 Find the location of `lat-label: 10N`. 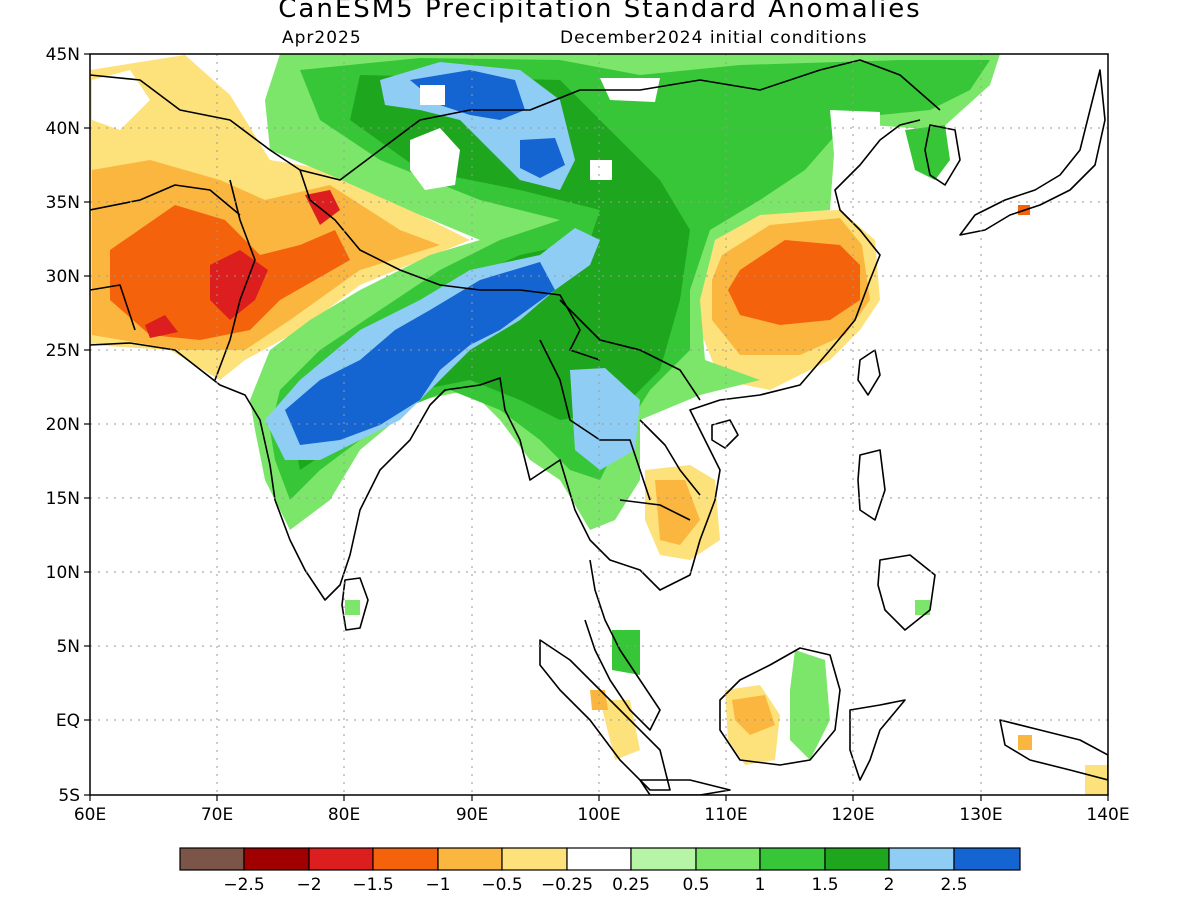

lat-label: 10N is located at coordinates (63, 573).